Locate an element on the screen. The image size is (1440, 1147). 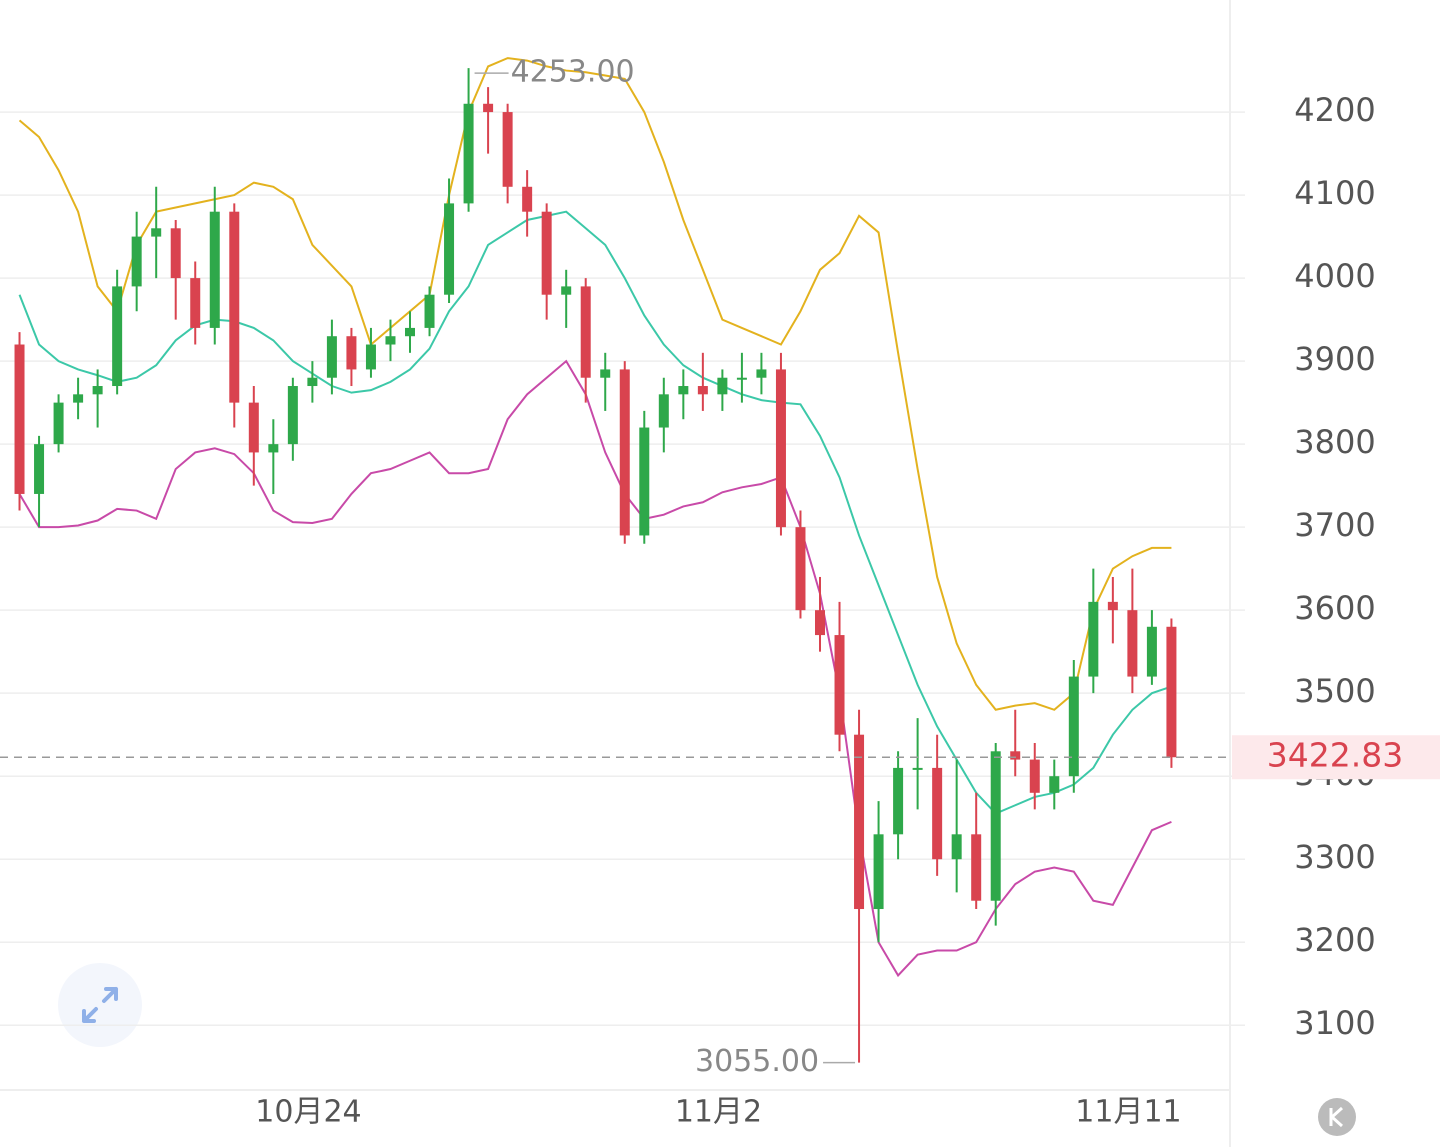
y-tick-label: 3200 is located at coordinates (1334, 940).